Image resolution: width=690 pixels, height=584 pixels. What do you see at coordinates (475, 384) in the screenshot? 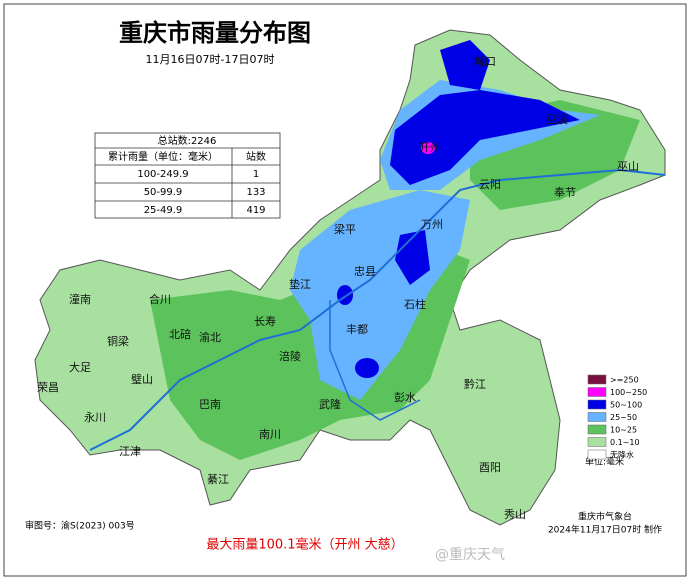
I see `place-label: 黔江` at bounding box center [475, 384].